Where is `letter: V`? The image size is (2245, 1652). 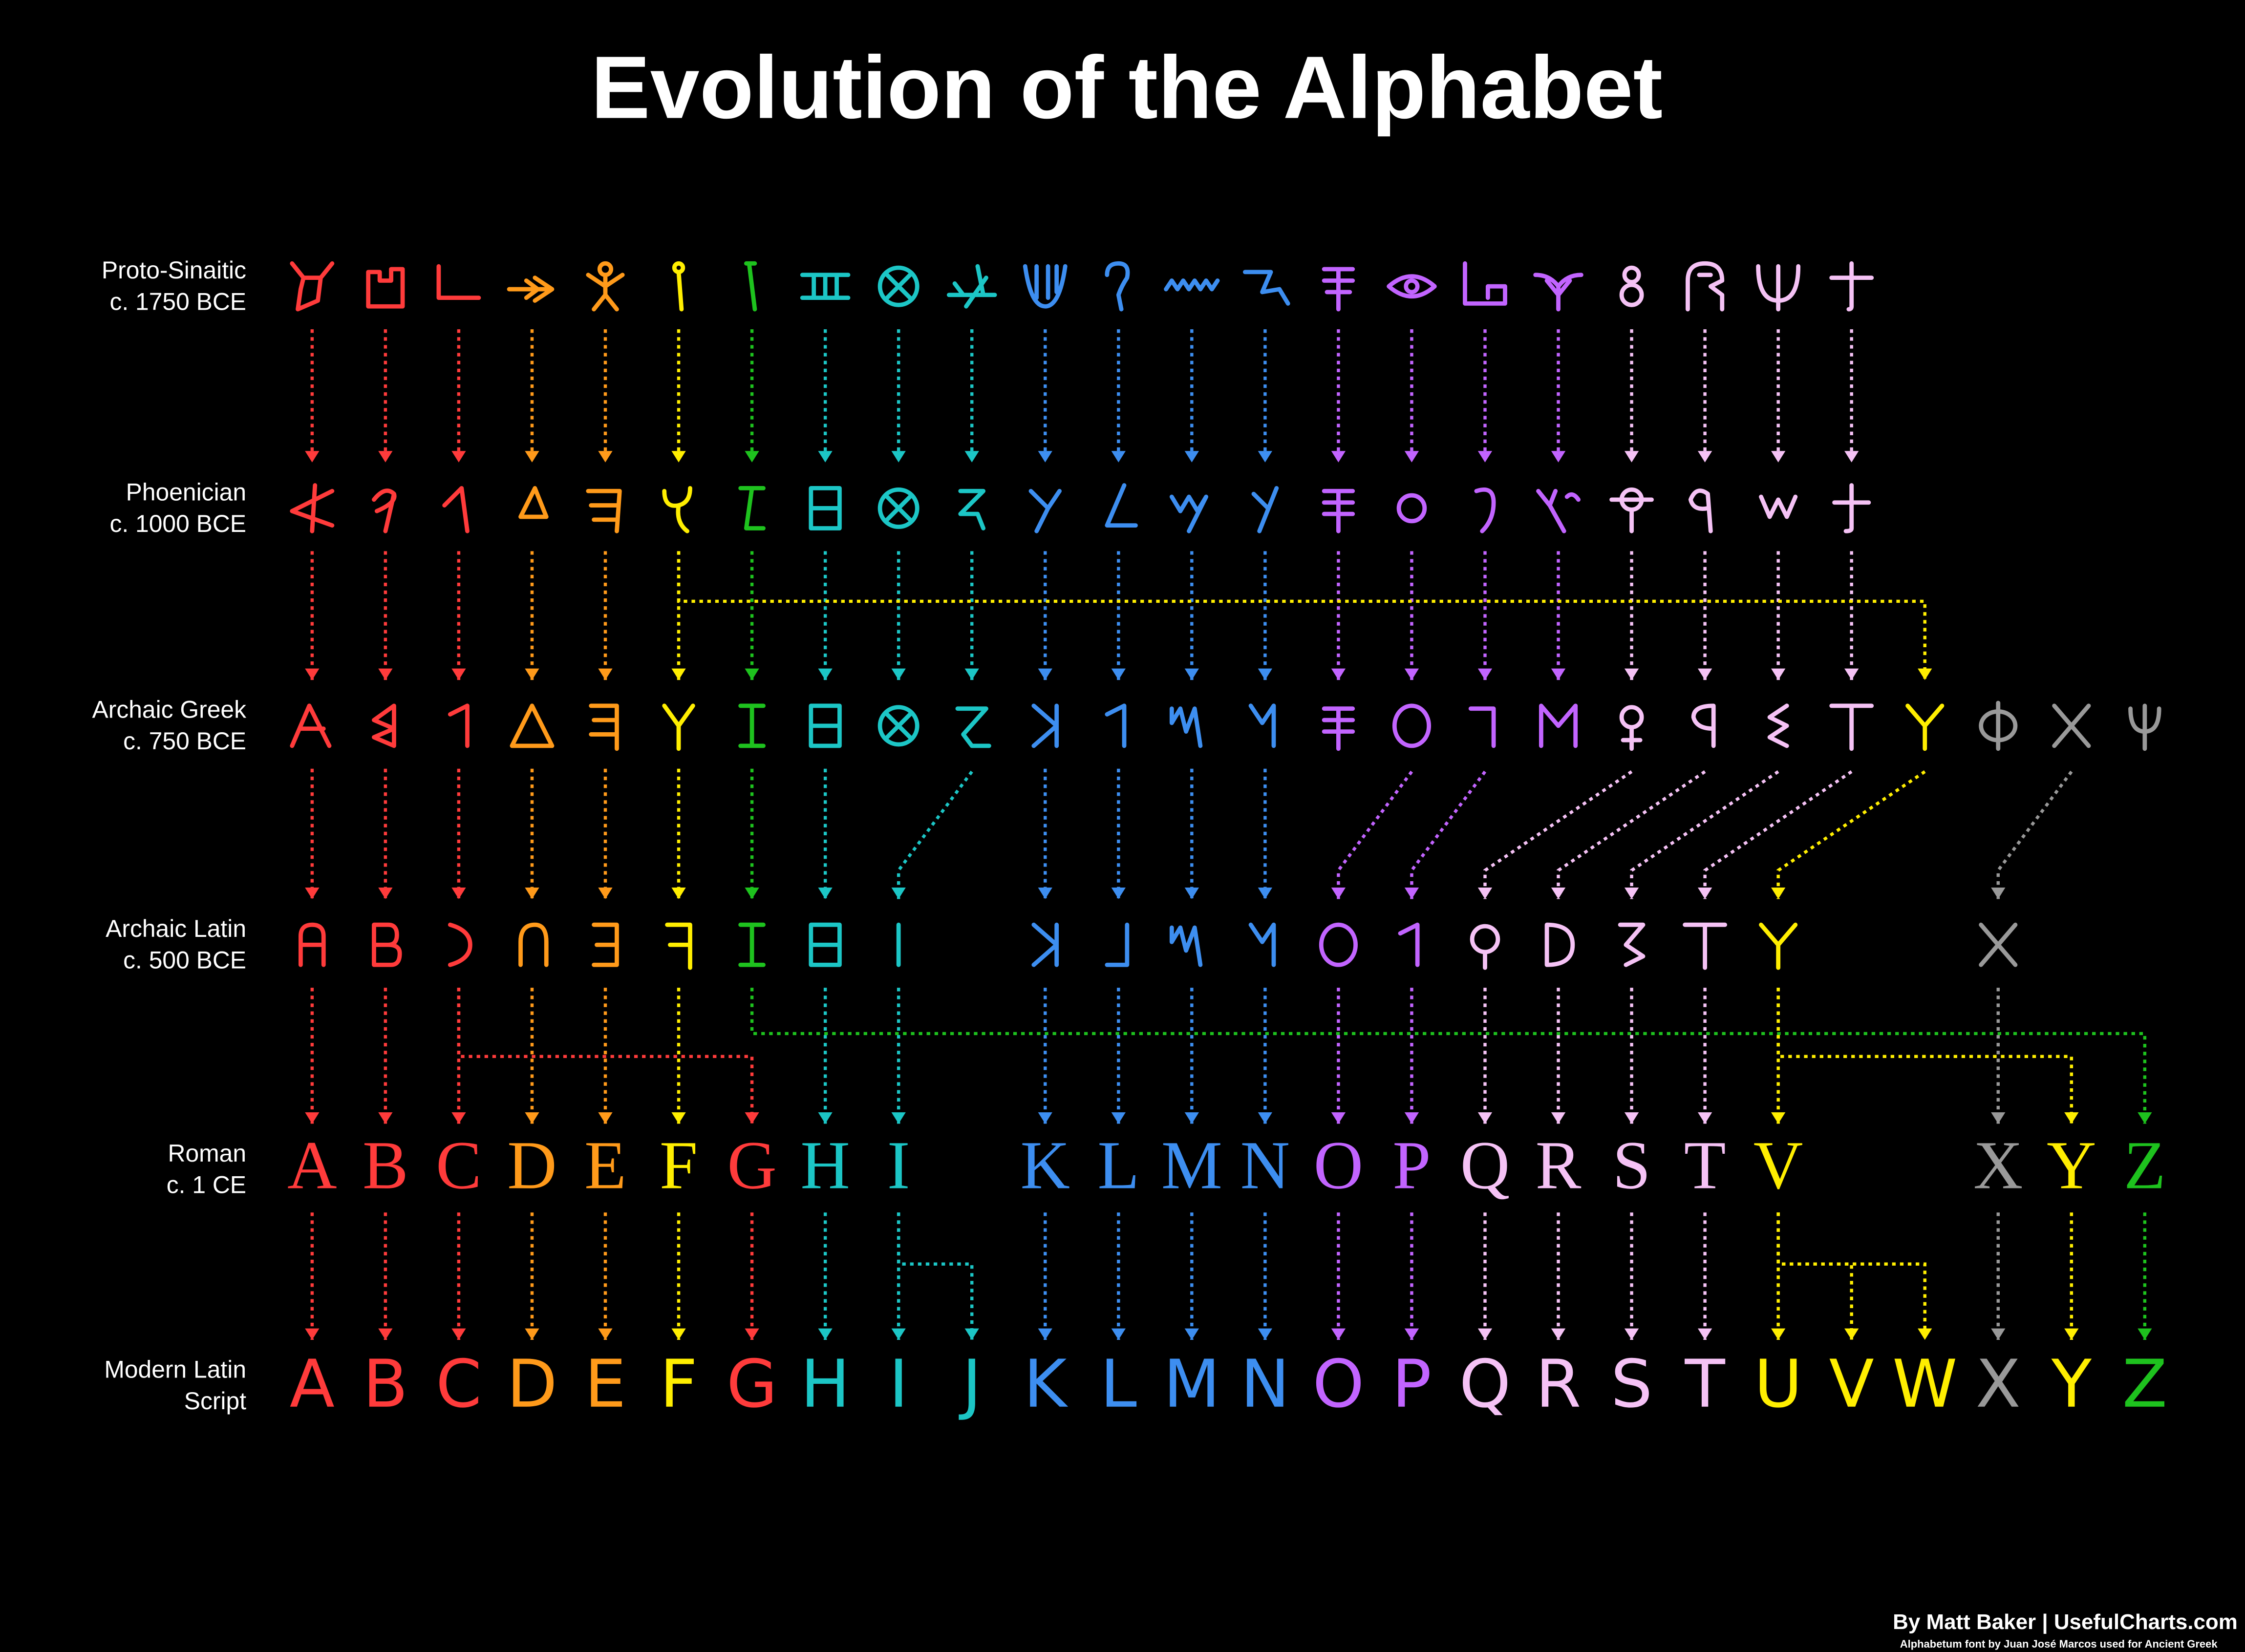 letter: V is located at coordinates (1851, 1384).